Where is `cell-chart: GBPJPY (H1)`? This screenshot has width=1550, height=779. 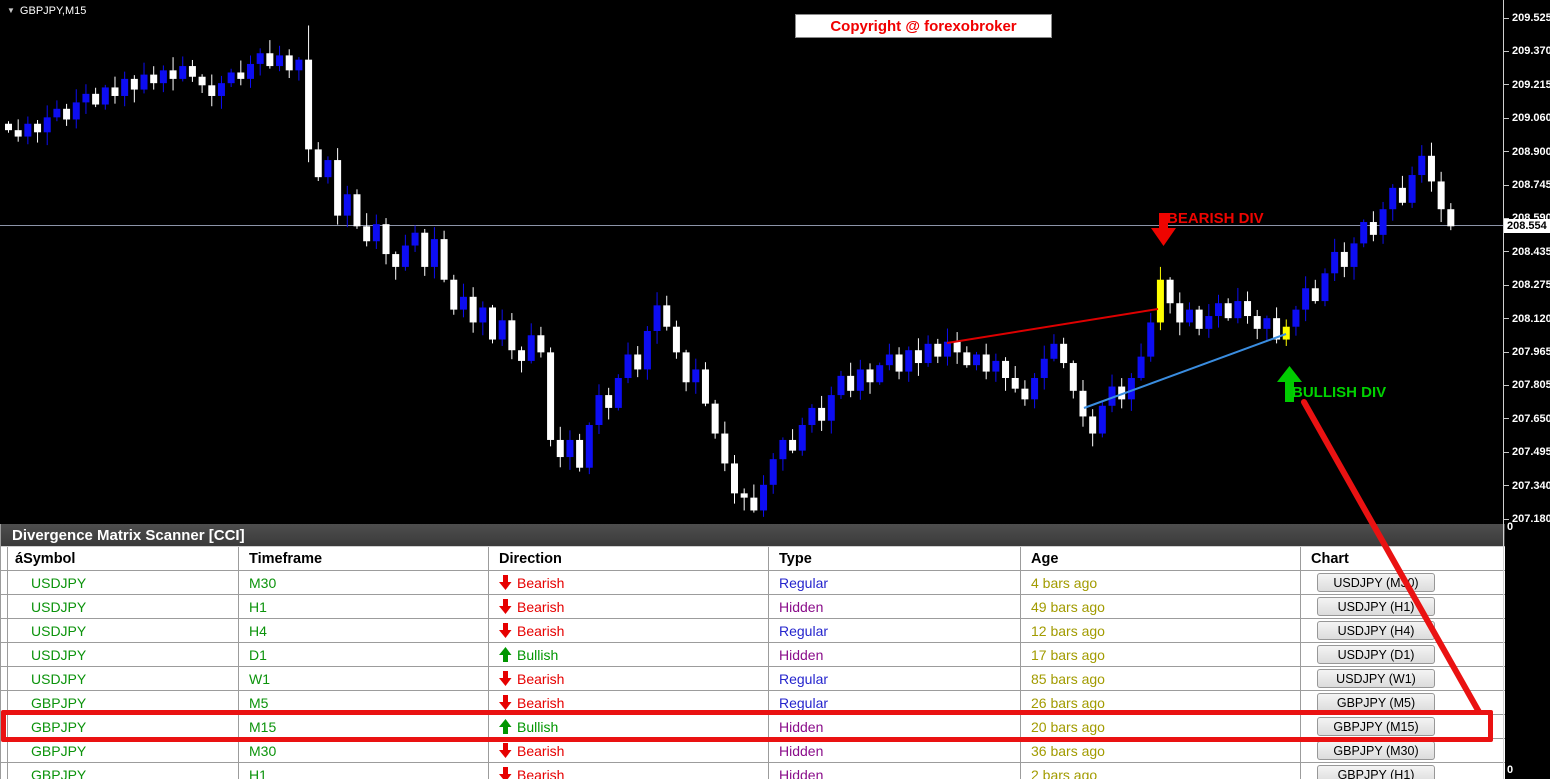 cell-chart: GBPJPY (H1) is located at coordinates (1403, 771).